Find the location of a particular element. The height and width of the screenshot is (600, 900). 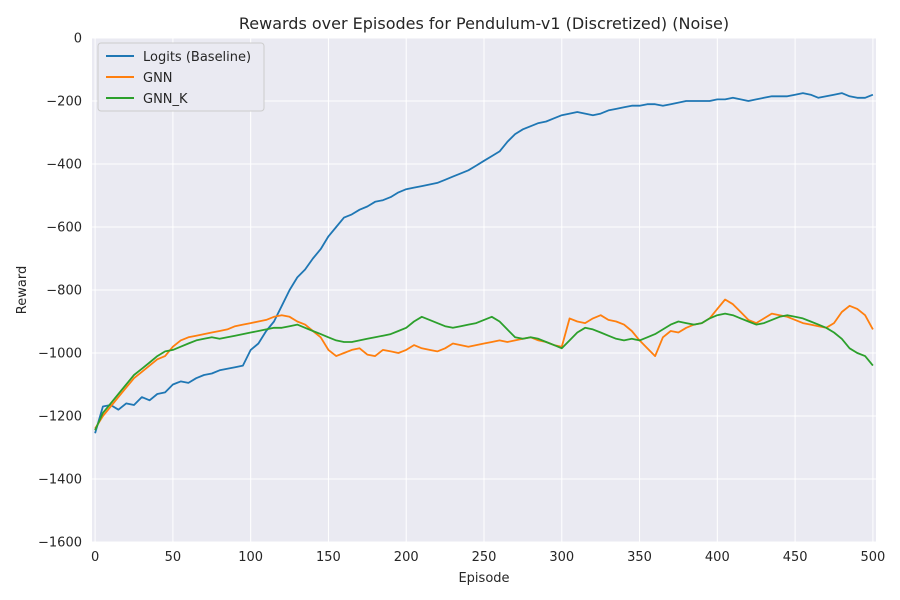

x-tick-label: 250 is located at coordinates (484, 557).